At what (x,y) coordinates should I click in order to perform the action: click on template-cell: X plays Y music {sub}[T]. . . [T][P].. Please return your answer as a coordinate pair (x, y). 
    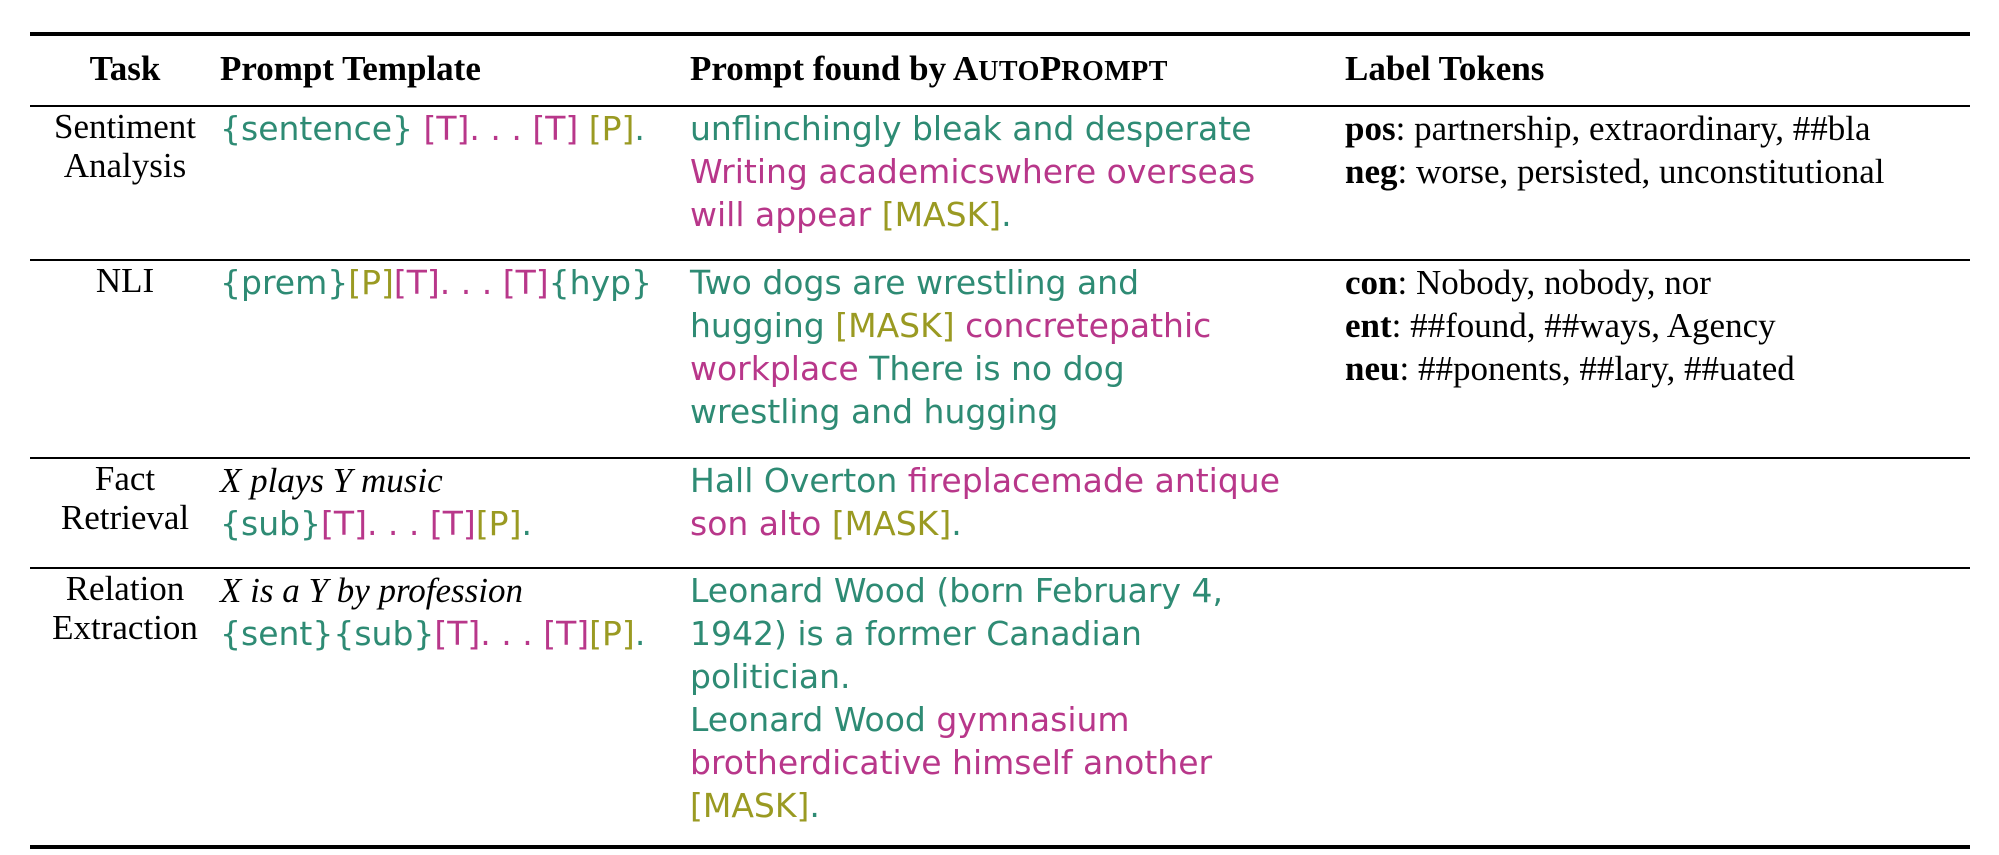
    Looking at the image, I should click on (455, 512).